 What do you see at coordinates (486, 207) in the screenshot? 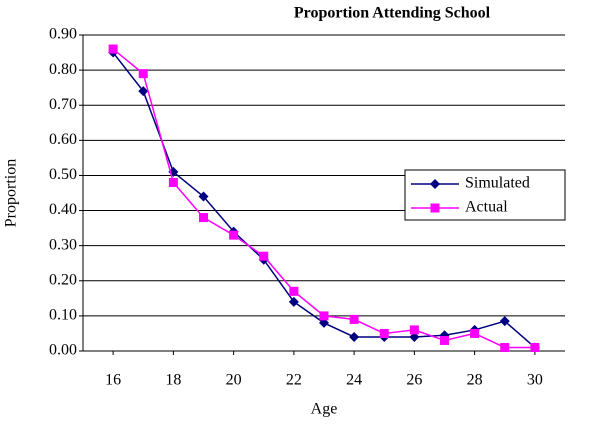
I see `legend-label: Actual` at bounding box center [486, 207].